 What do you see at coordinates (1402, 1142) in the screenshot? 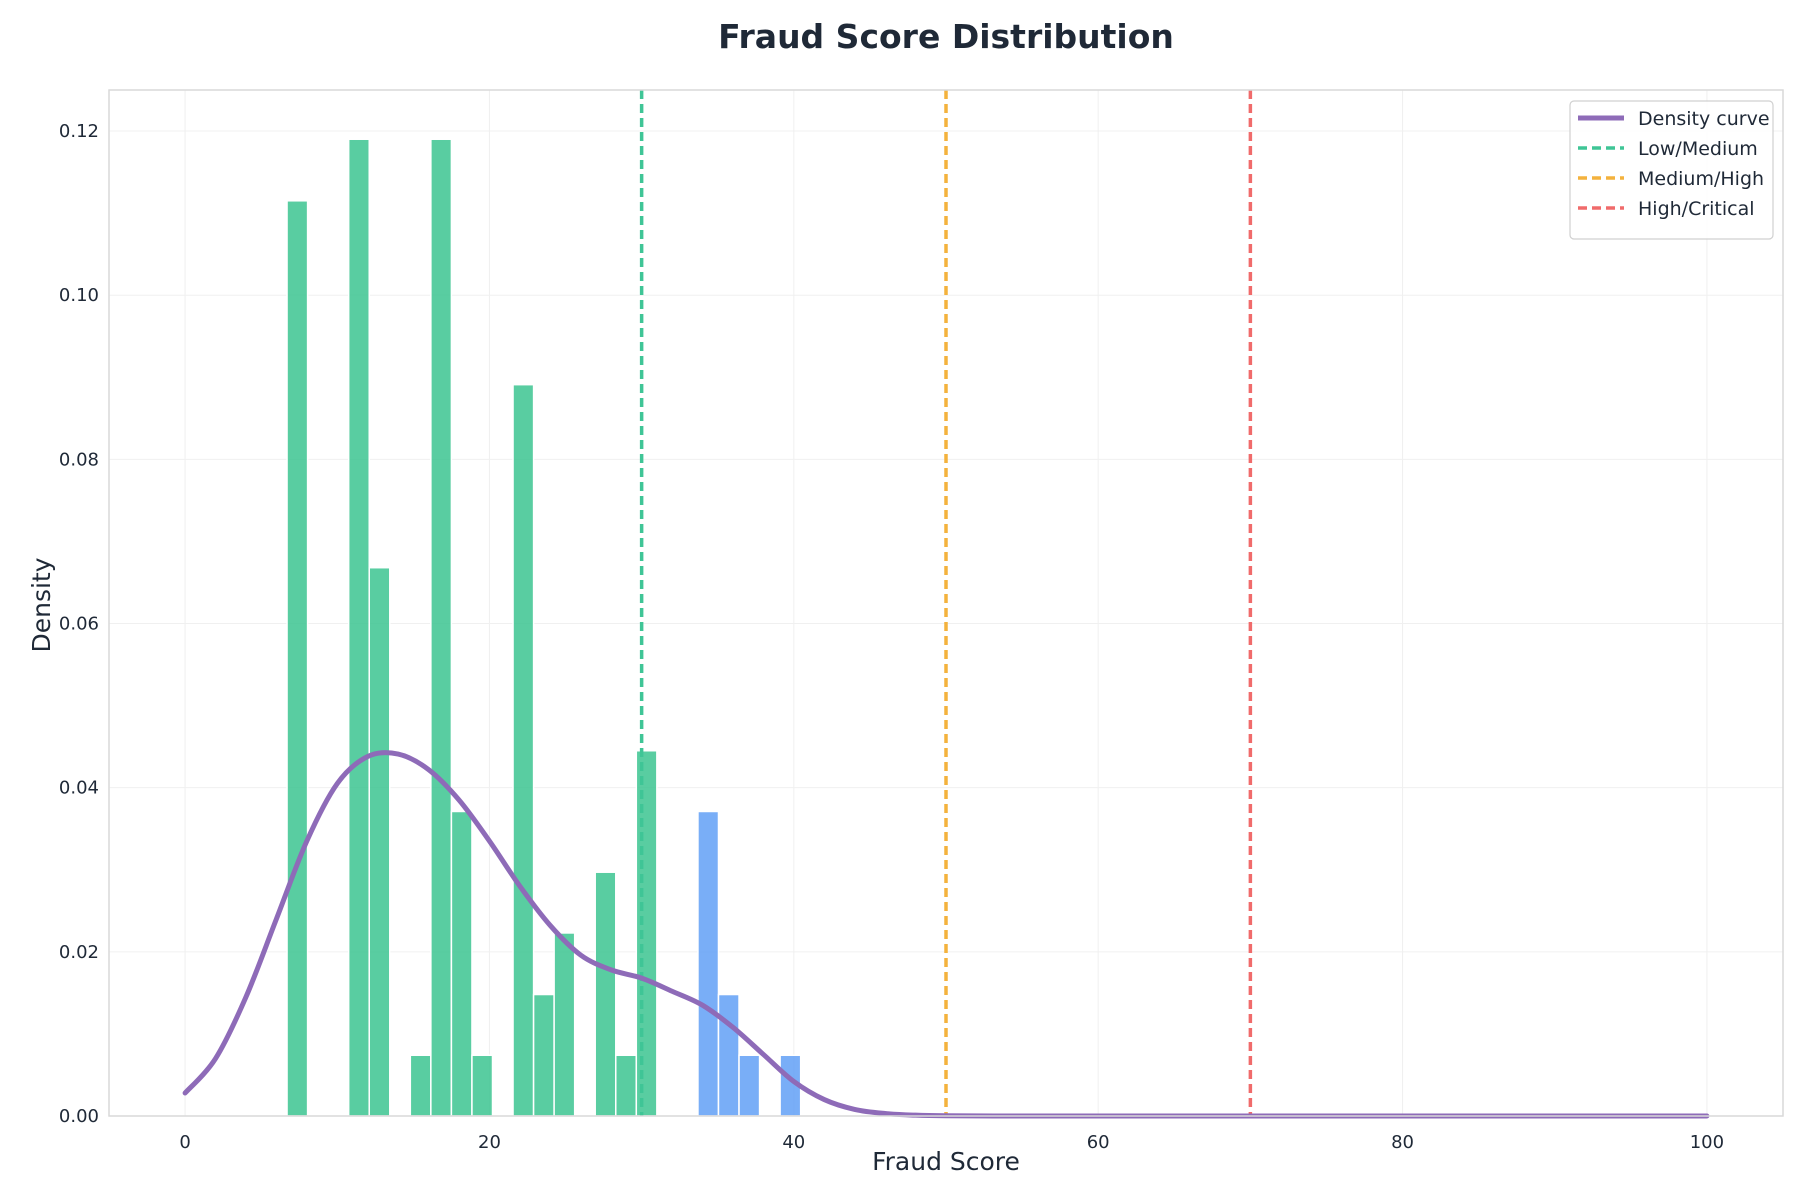
I see `x-tick-label: 80` at bounding box center [1402, 1142].